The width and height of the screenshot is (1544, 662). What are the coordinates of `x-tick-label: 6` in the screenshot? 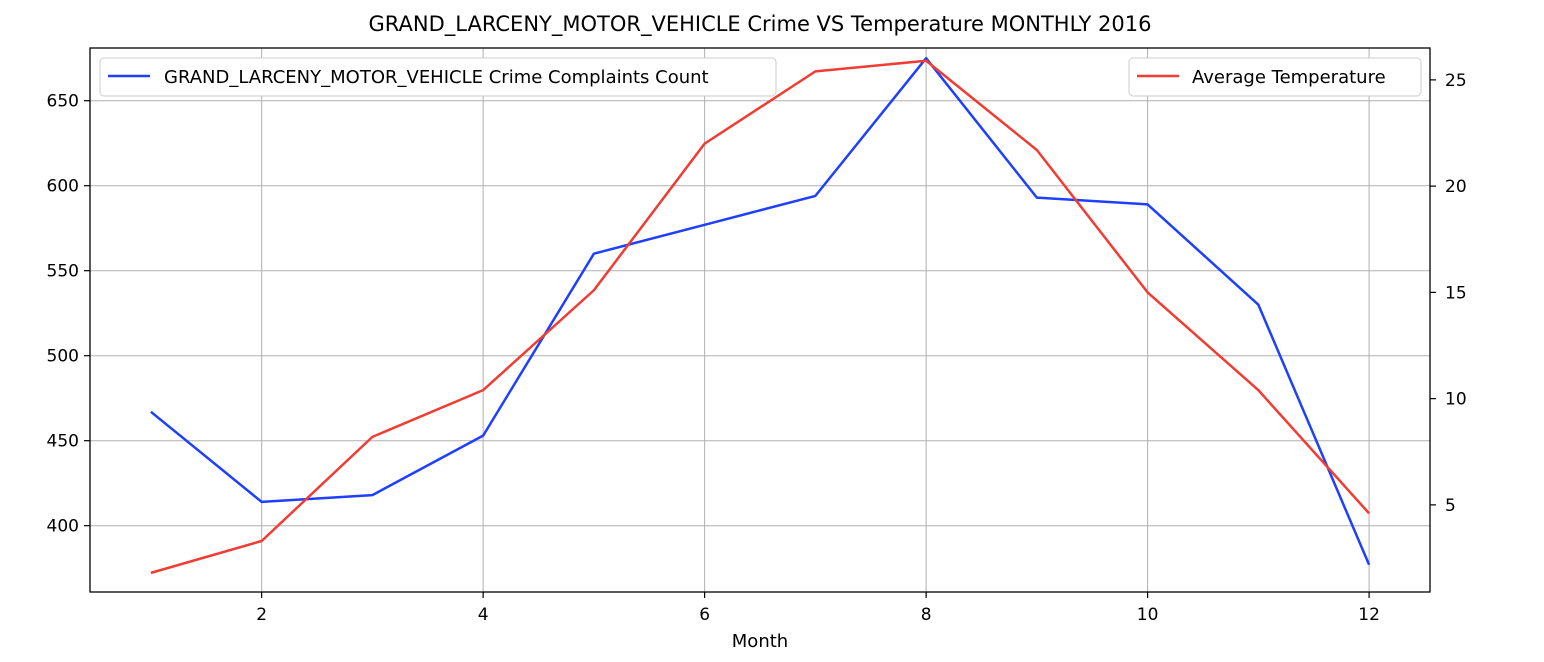 It's located at (704, 615).